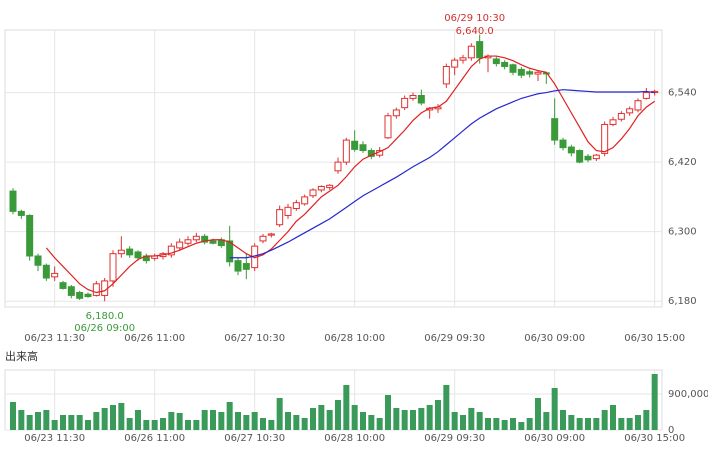 The image size is (708, 451). What do you see at coordinates (475, 31) in the screenshot?
I see `high-price: 6,640.0` at bounding box center [475, 31].